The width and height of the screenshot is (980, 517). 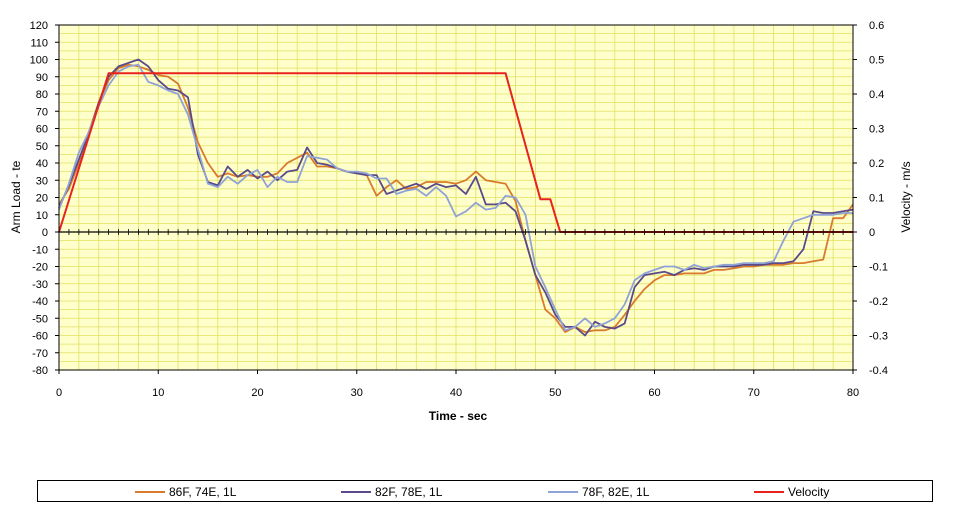 What do you see at coordinates (754, 393) in the screenshot?
I see `x-tick-label: 70` at bounding box center [754, 393].